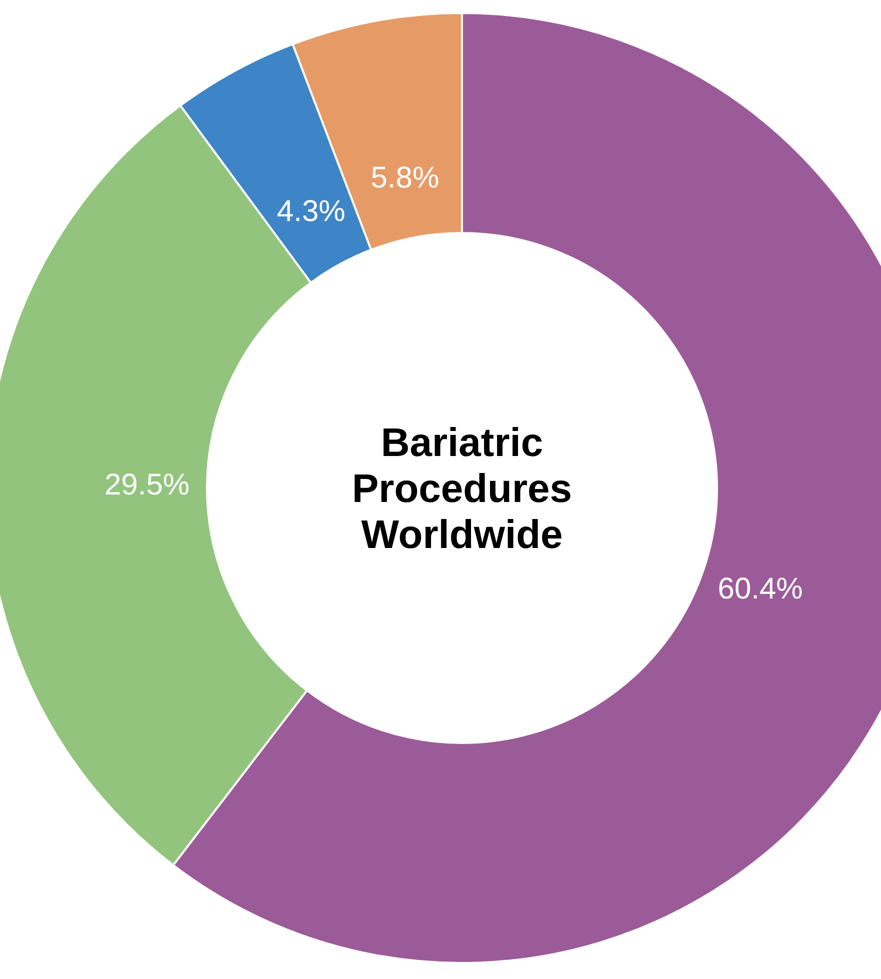 This screenshot has width=881, height=979. I want to click on data-label: 29.5%, so click(147, 485).